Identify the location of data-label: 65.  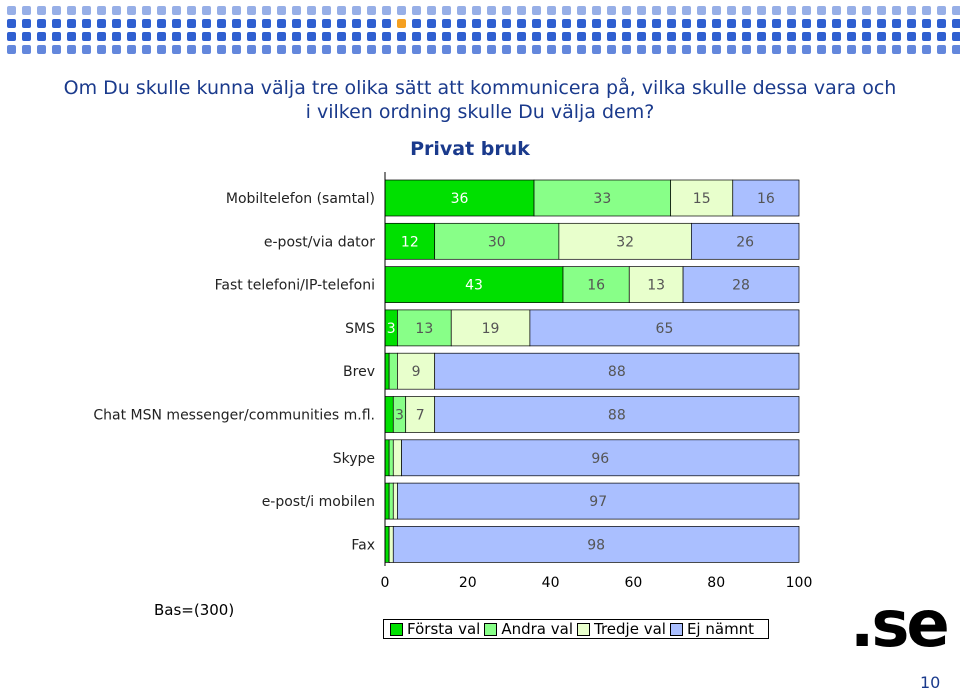
(665, 329).